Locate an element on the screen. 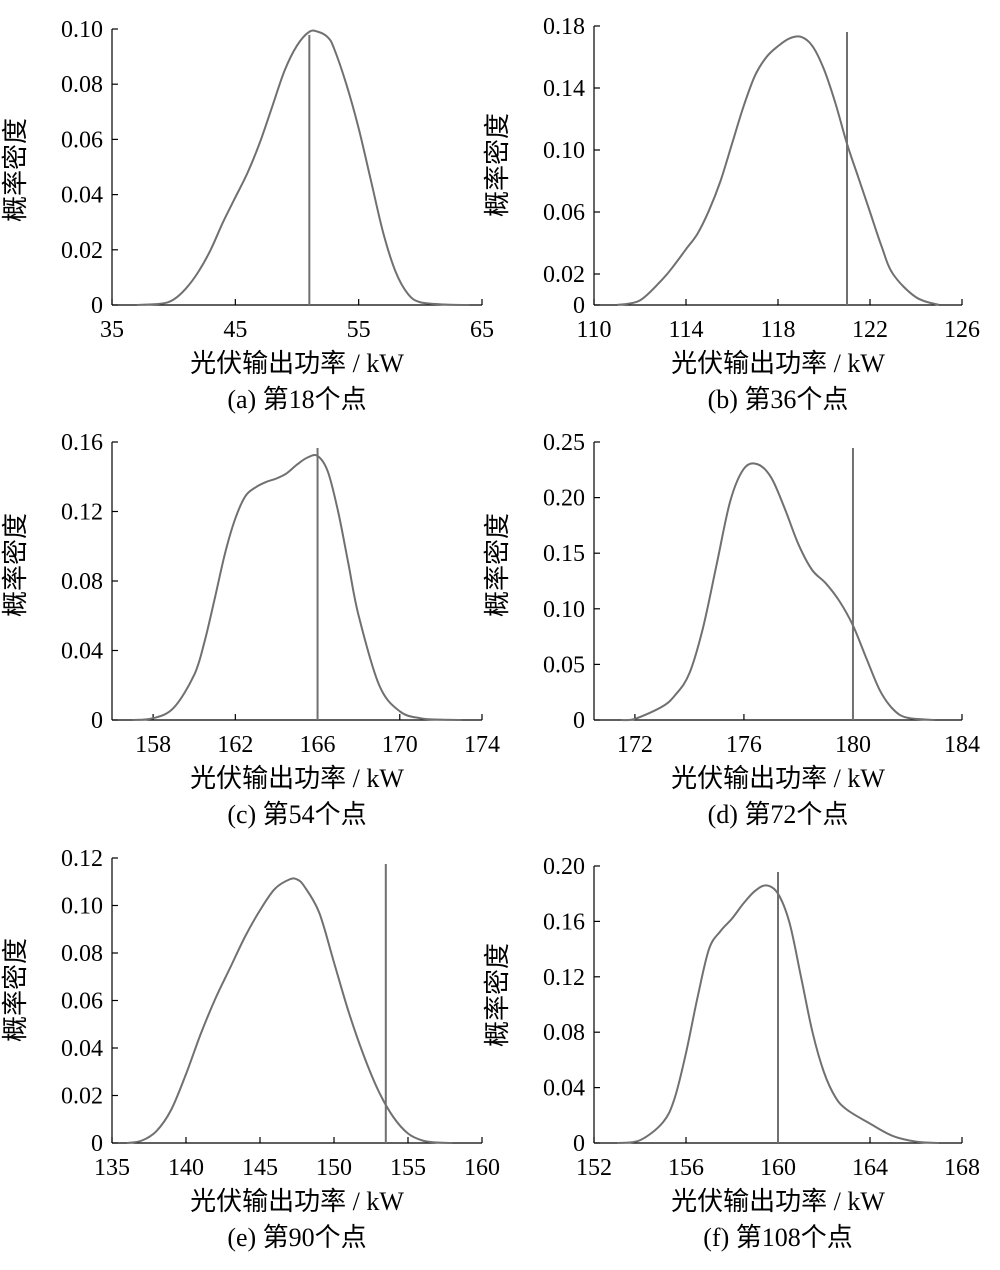 This screenshot has height=1270, width=1000. x-tick-label: 168 is located at coordinates (962, 1168).